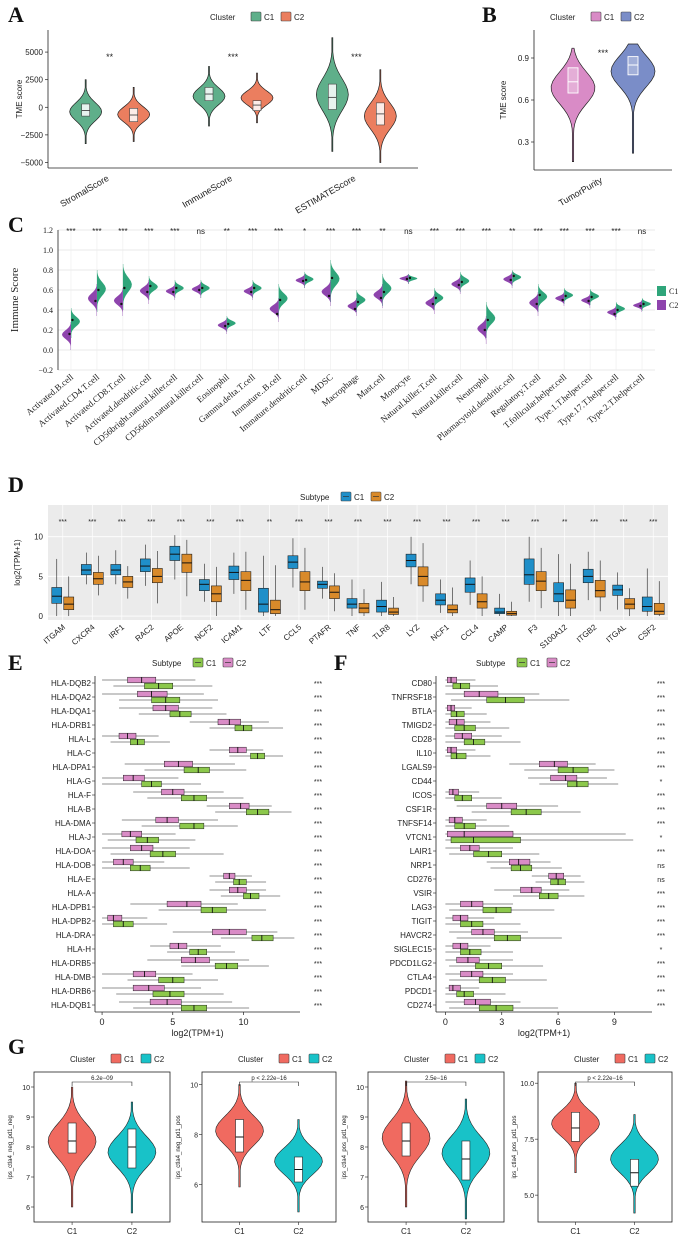 The image size is (685, 1242). What do you see at coordinates (524, 100) in the screenshot?
I see `b-ytick-label: 0.6` at bounding box center [524, 100].